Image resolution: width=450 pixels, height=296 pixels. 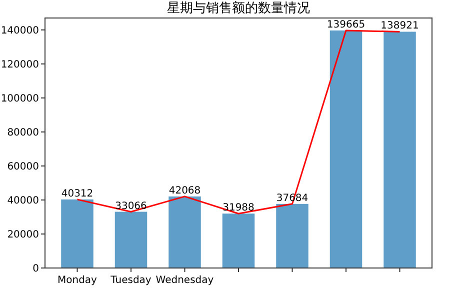 I want to click on y-tick-label: 80000, so click(x=23, y=132).